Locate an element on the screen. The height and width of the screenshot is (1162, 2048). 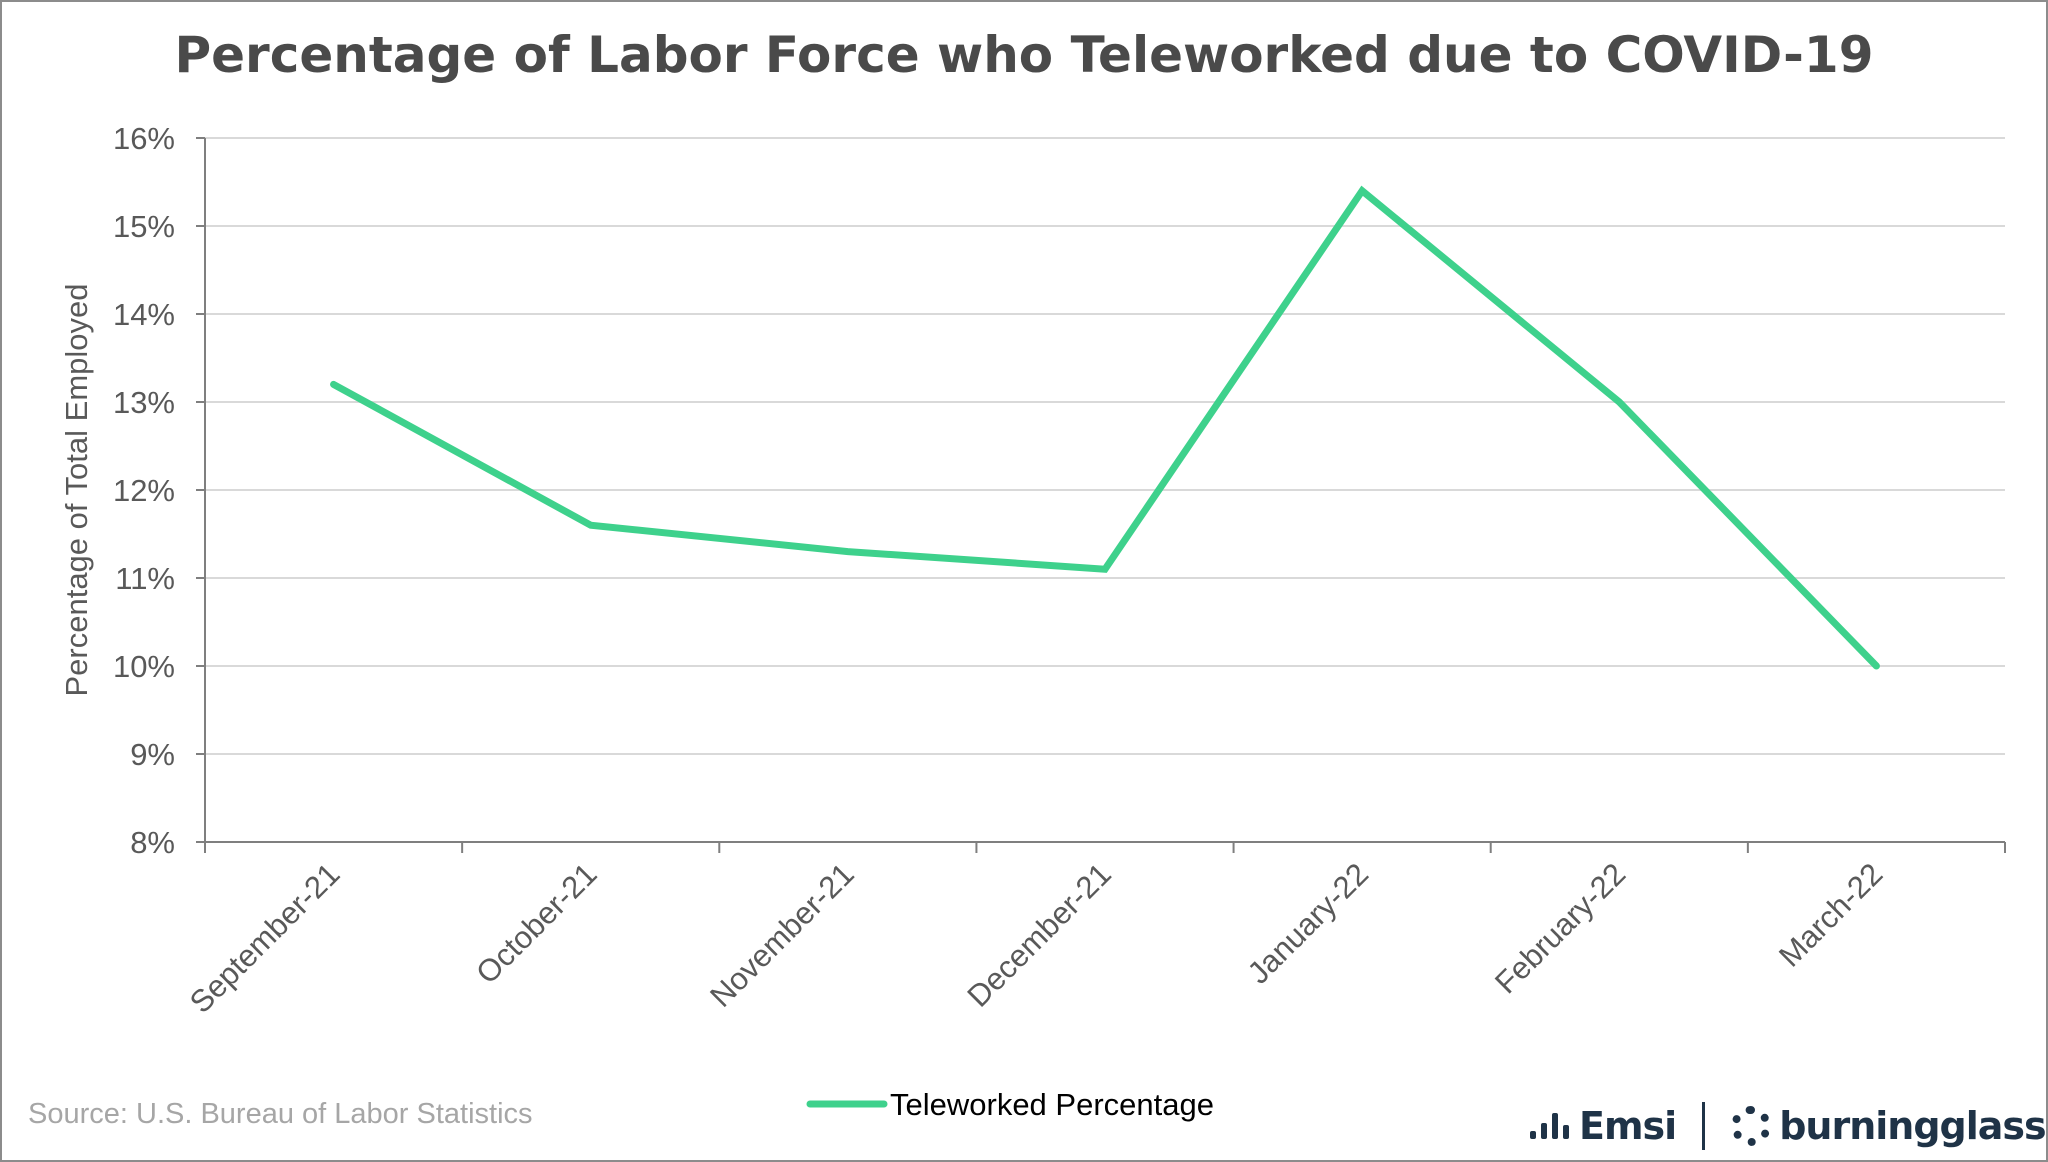
x-tick-label: March-22 is located at coordinates (1830, 914).